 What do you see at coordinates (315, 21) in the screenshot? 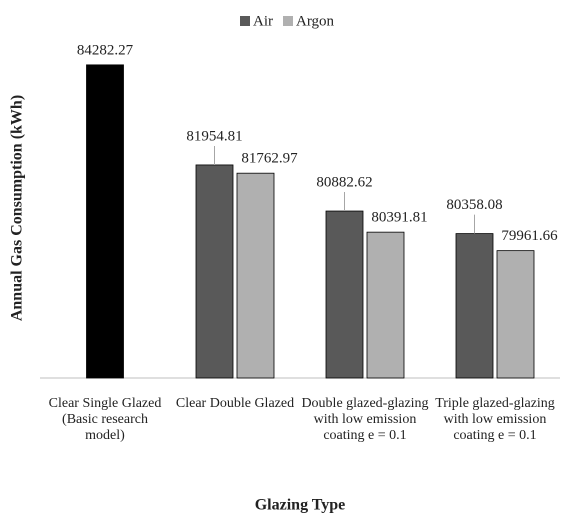
I see `legend-label: Argon` at bounding box center [315, 21].